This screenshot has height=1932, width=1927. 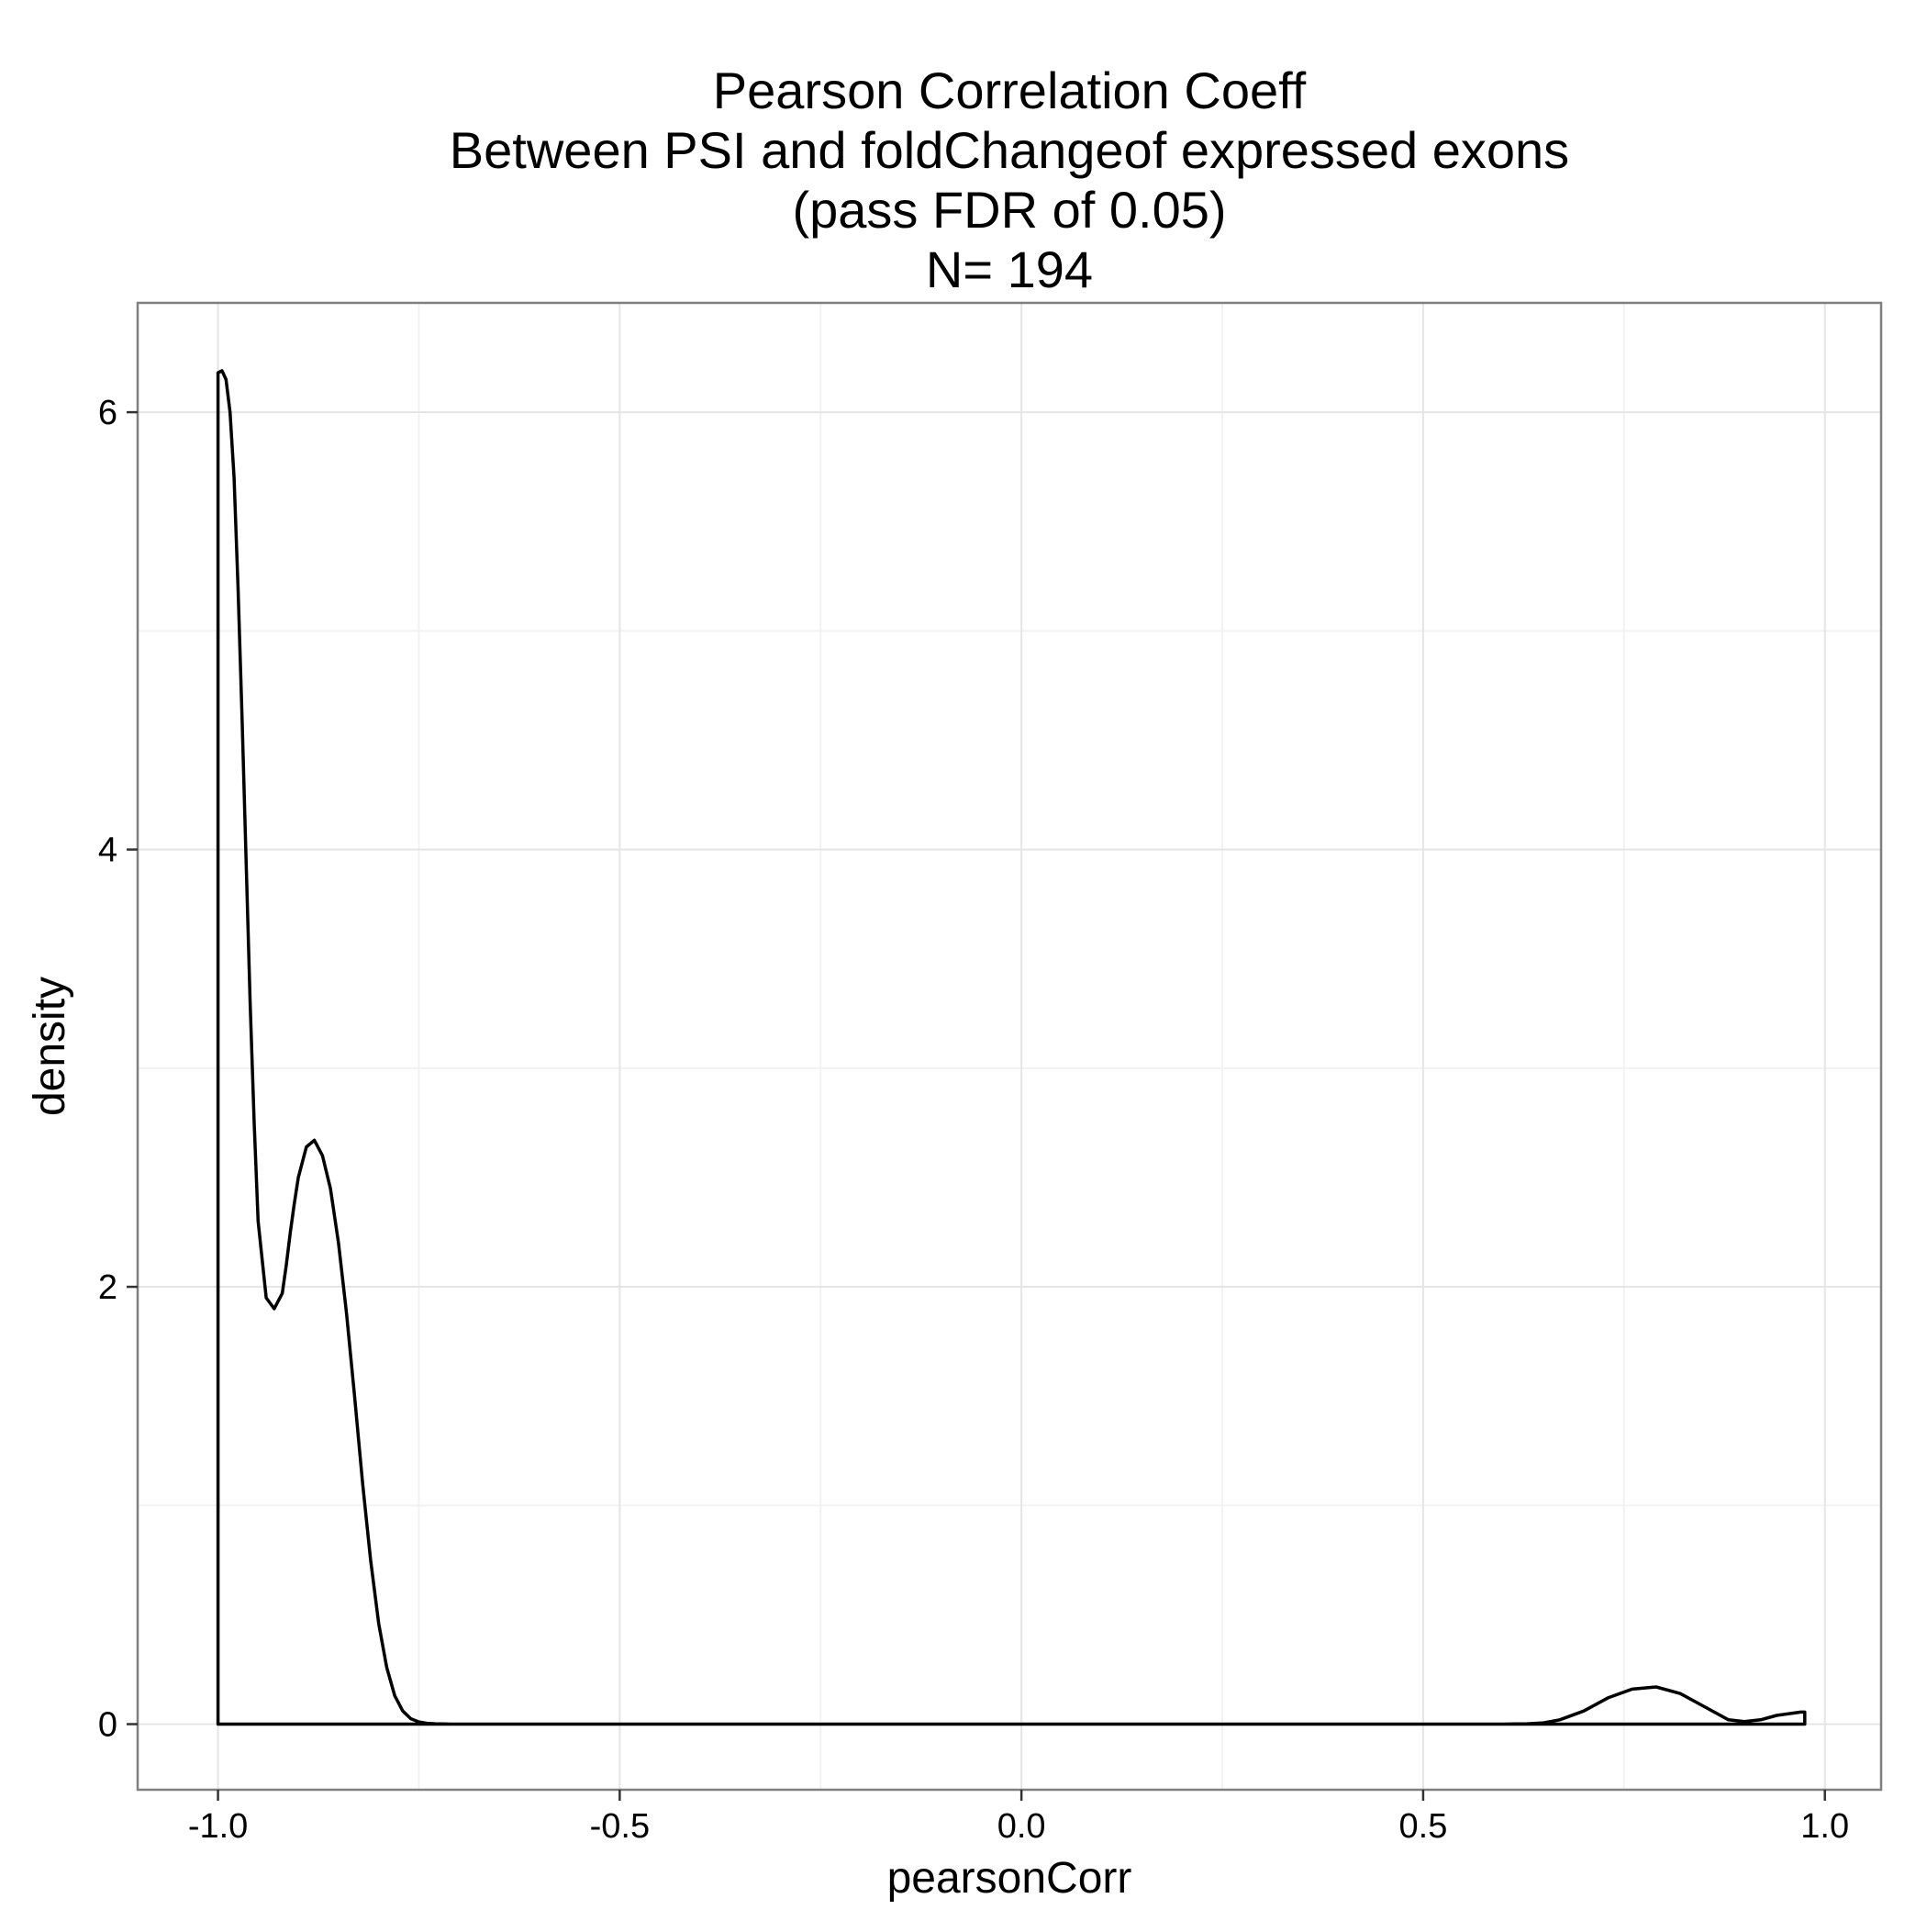 What do you see at coordinates (1423, 1826) in the screenshot?
I see `x-tick-label: 0.5` at bounding box center [1423, 1826].